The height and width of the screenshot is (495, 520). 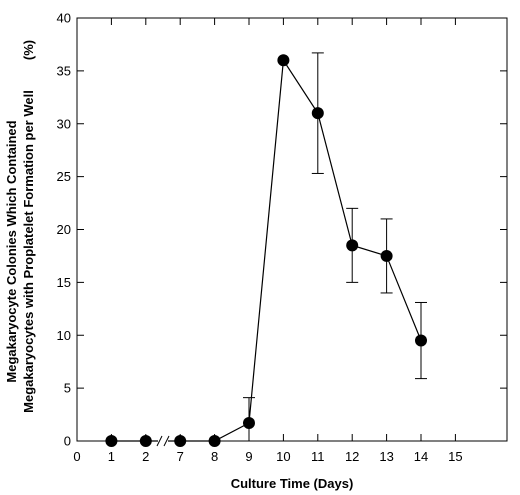 I want to click on x-tick-label: 12, so click(x=352, y=456).